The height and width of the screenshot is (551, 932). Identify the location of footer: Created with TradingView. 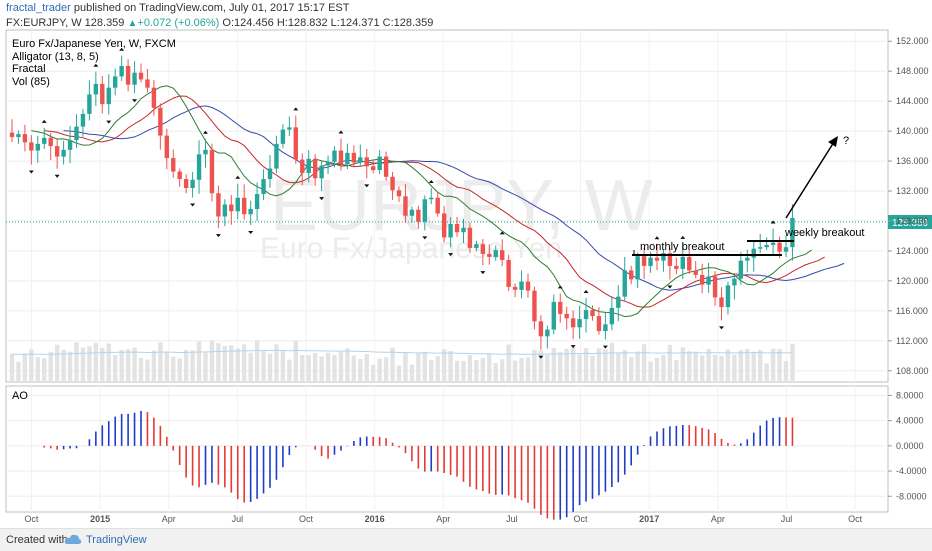
(466, 539).